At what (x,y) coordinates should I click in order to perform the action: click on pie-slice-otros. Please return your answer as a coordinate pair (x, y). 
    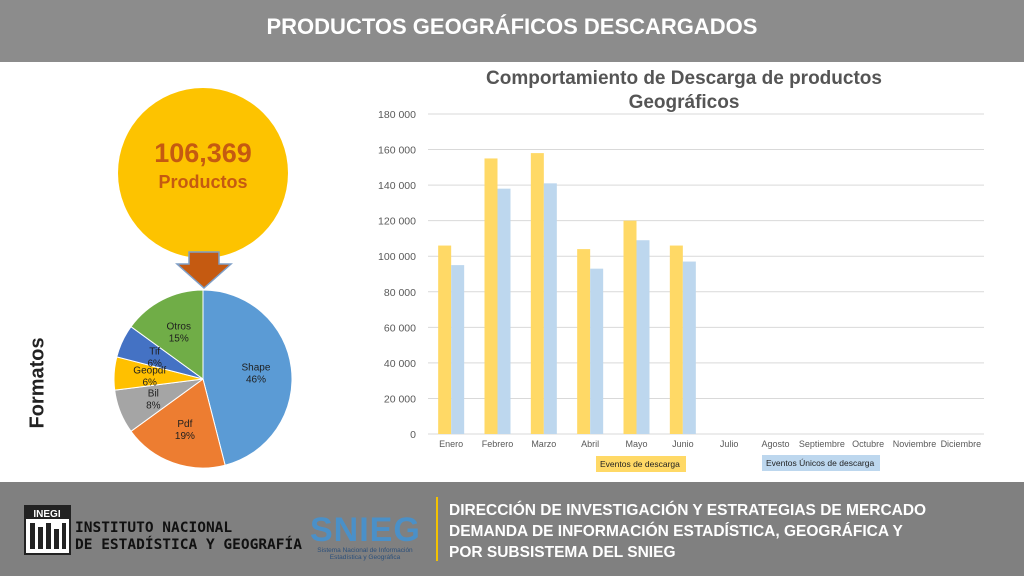
    Looking at the image, I should click on (167, 334).